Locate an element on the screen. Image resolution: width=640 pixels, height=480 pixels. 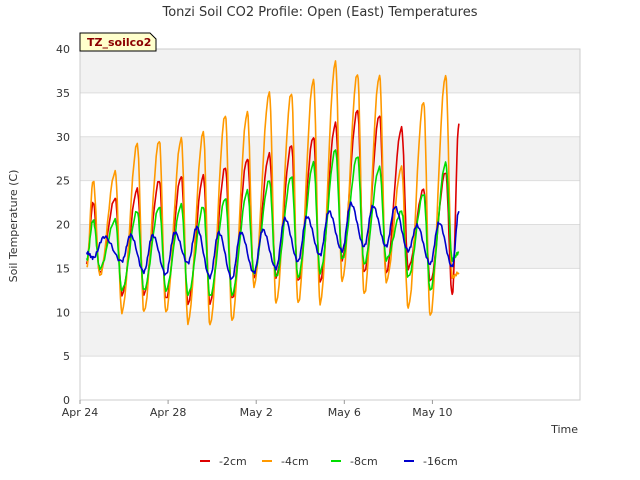
legend: -2cm -4cm -8cm -16cm is located at coordinates (329, 461).